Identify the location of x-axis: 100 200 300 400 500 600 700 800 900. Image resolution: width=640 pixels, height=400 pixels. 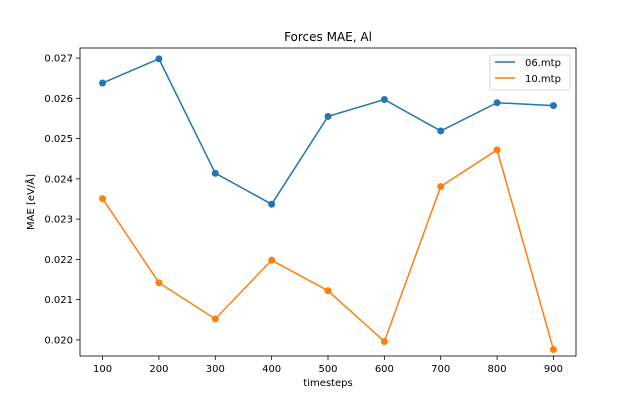
(328, 365).